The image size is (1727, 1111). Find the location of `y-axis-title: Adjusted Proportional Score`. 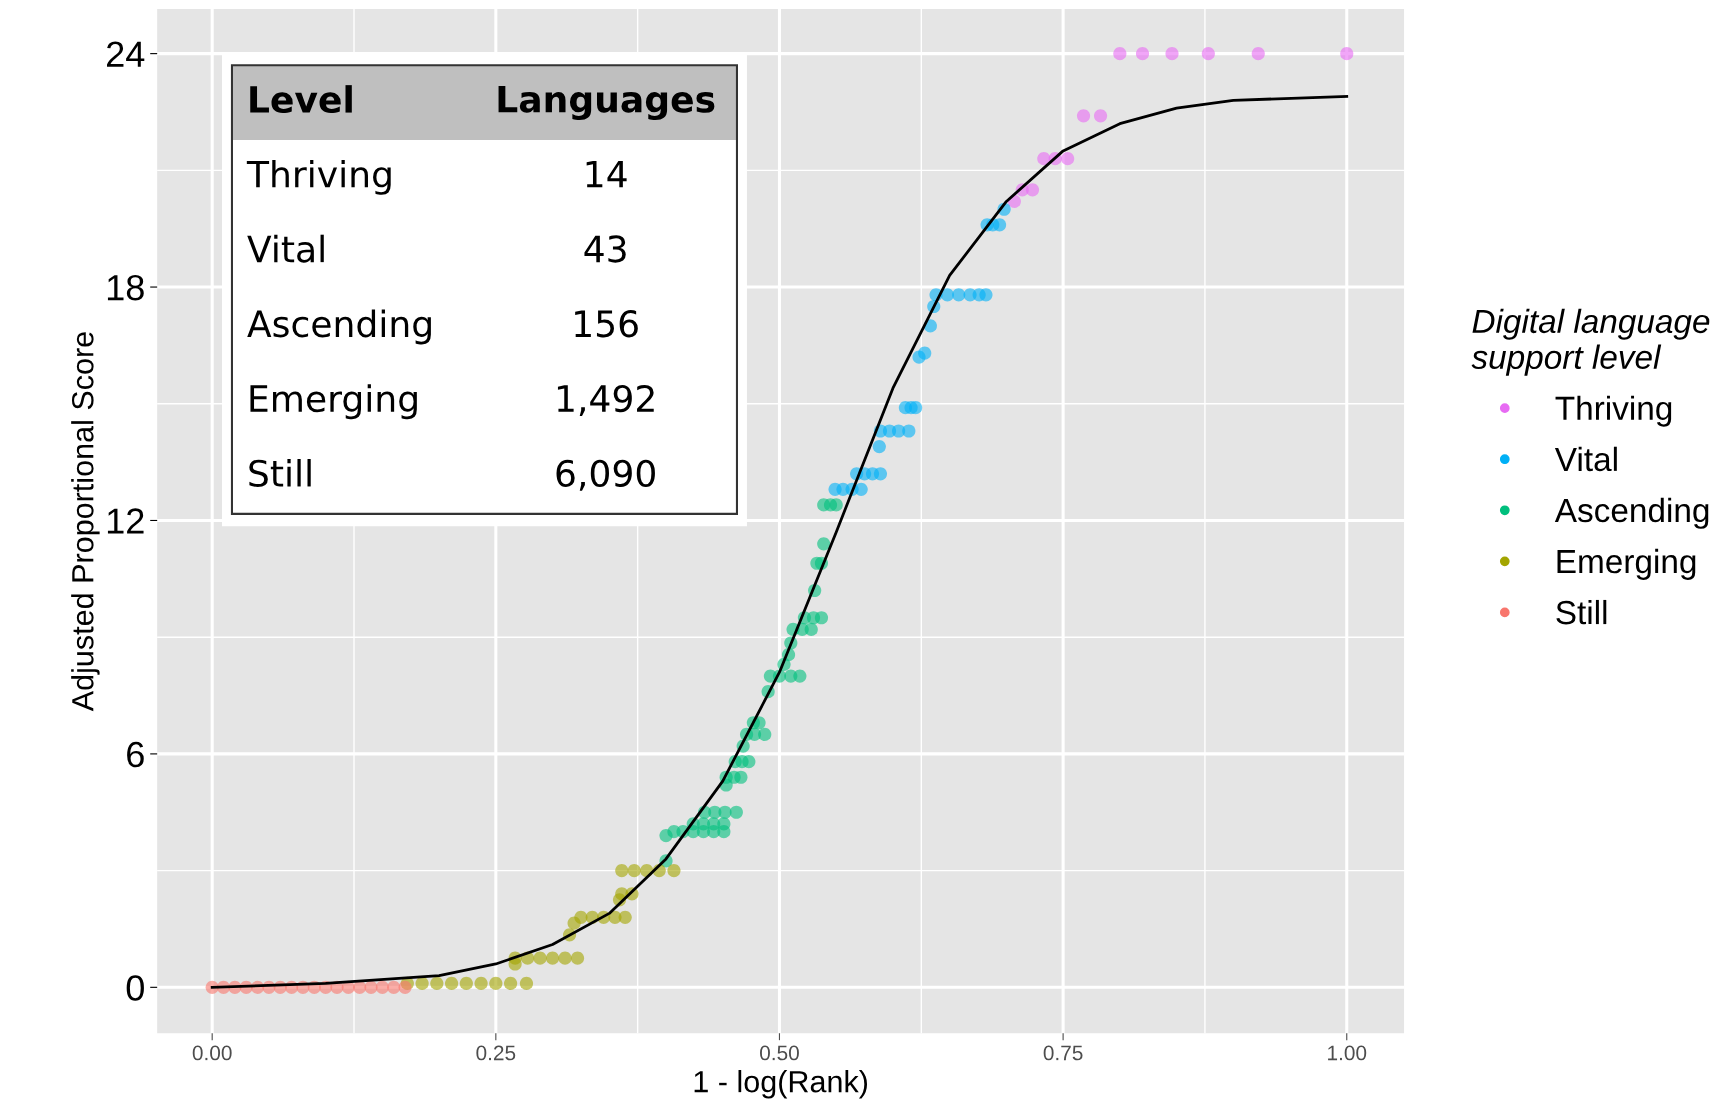

y-axis-title: Adjusted Proportional Score is located at coordinates (85, 522).